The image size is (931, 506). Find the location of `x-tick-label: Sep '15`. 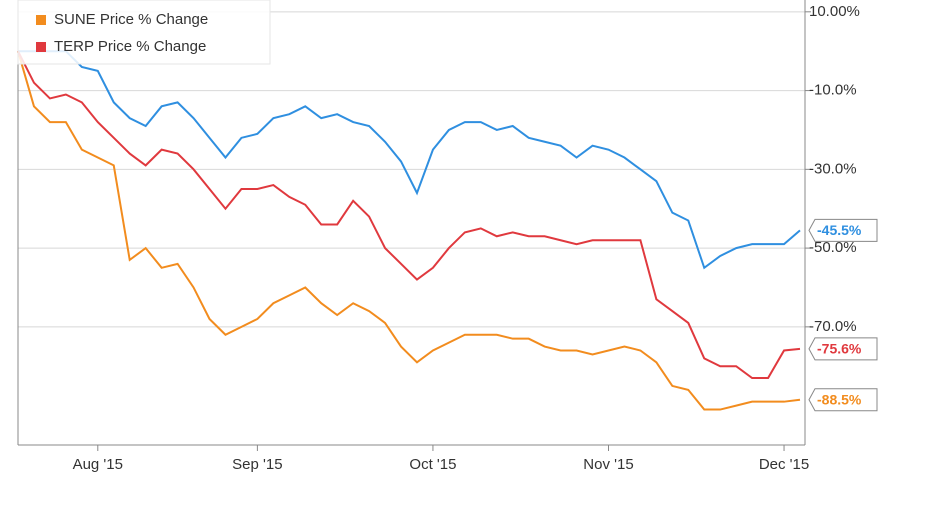

x-tick-label: Sep '15 is located at coordinates (257, 464).